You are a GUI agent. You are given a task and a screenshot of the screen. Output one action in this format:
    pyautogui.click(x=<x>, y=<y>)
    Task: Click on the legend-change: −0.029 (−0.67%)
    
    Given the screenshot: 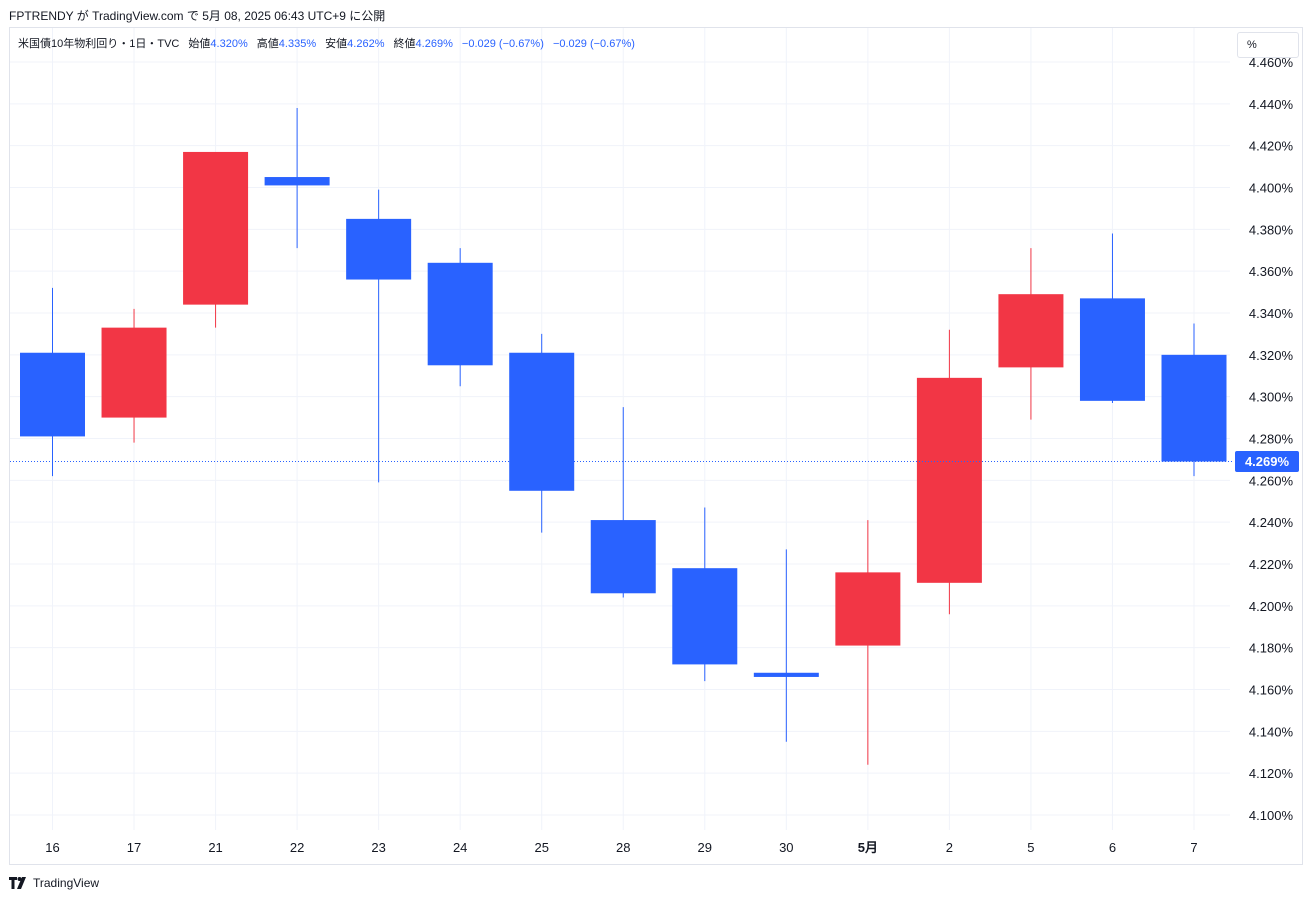 What is the action you would take?
    pyautogui.click(x=502, y=44)
    